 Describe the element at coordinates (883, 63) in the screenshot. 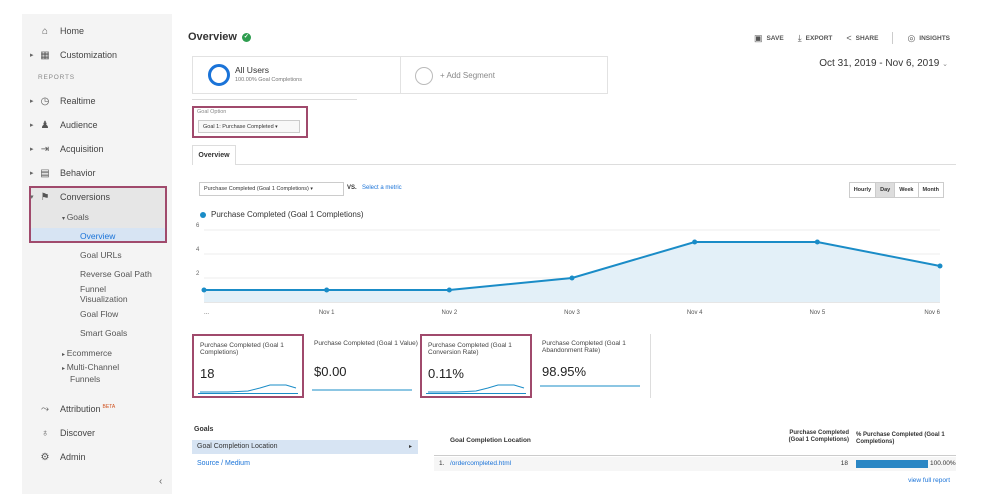

I see `date-range-picker: Oct 31, 2019 - Nov 6, 2019 ⌄` at that location.